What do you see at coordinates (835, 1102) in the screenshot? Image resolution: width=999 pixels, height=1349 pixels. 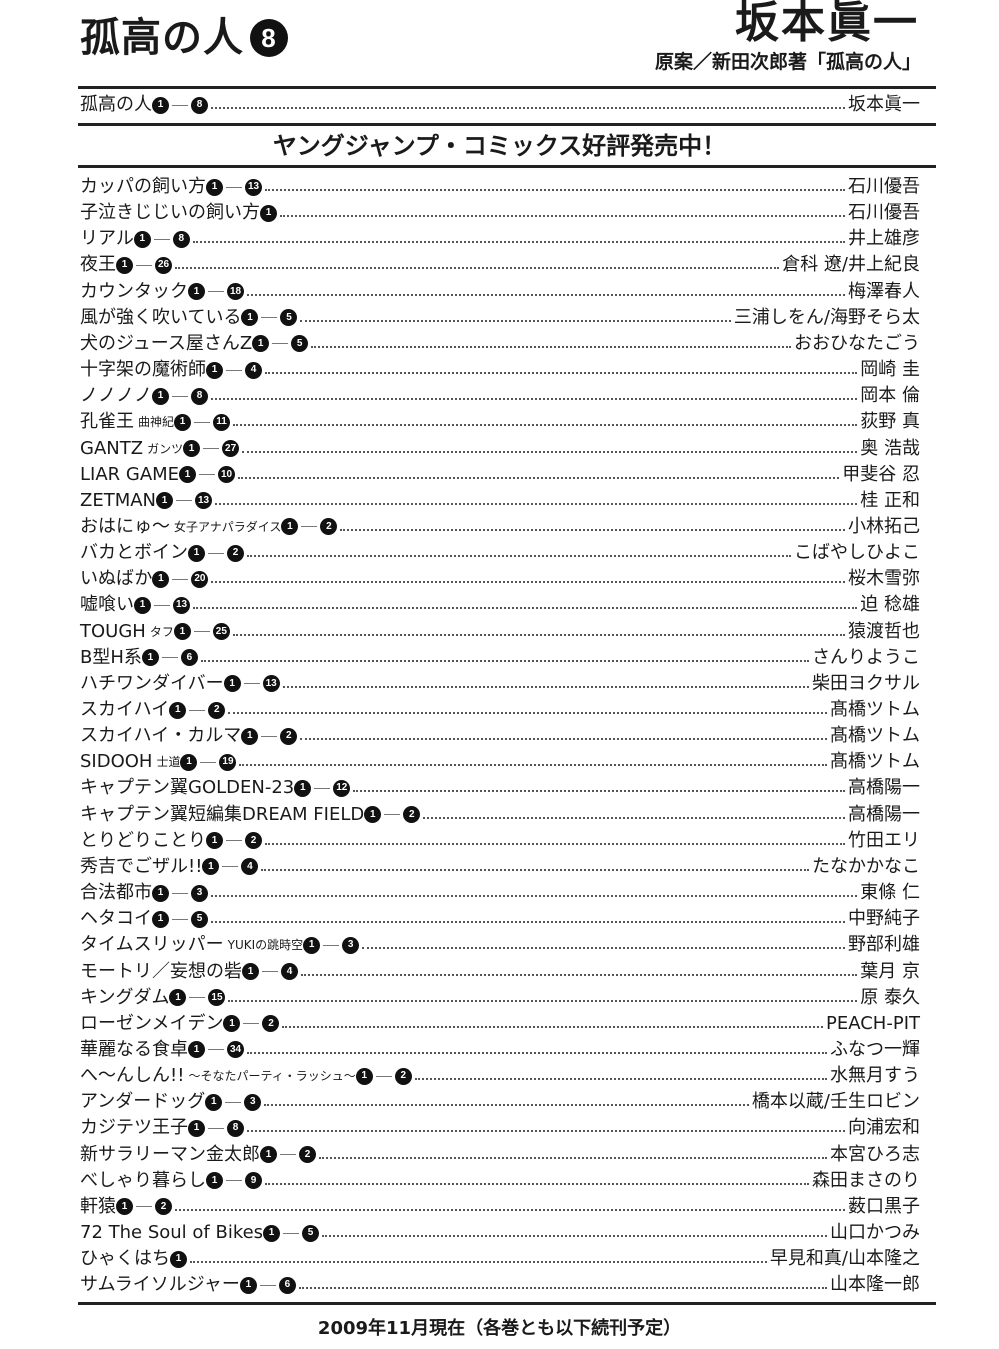 I see `entry-author: 橋本以蔵/壬生ロビン` at bounding box center [835, 1102].